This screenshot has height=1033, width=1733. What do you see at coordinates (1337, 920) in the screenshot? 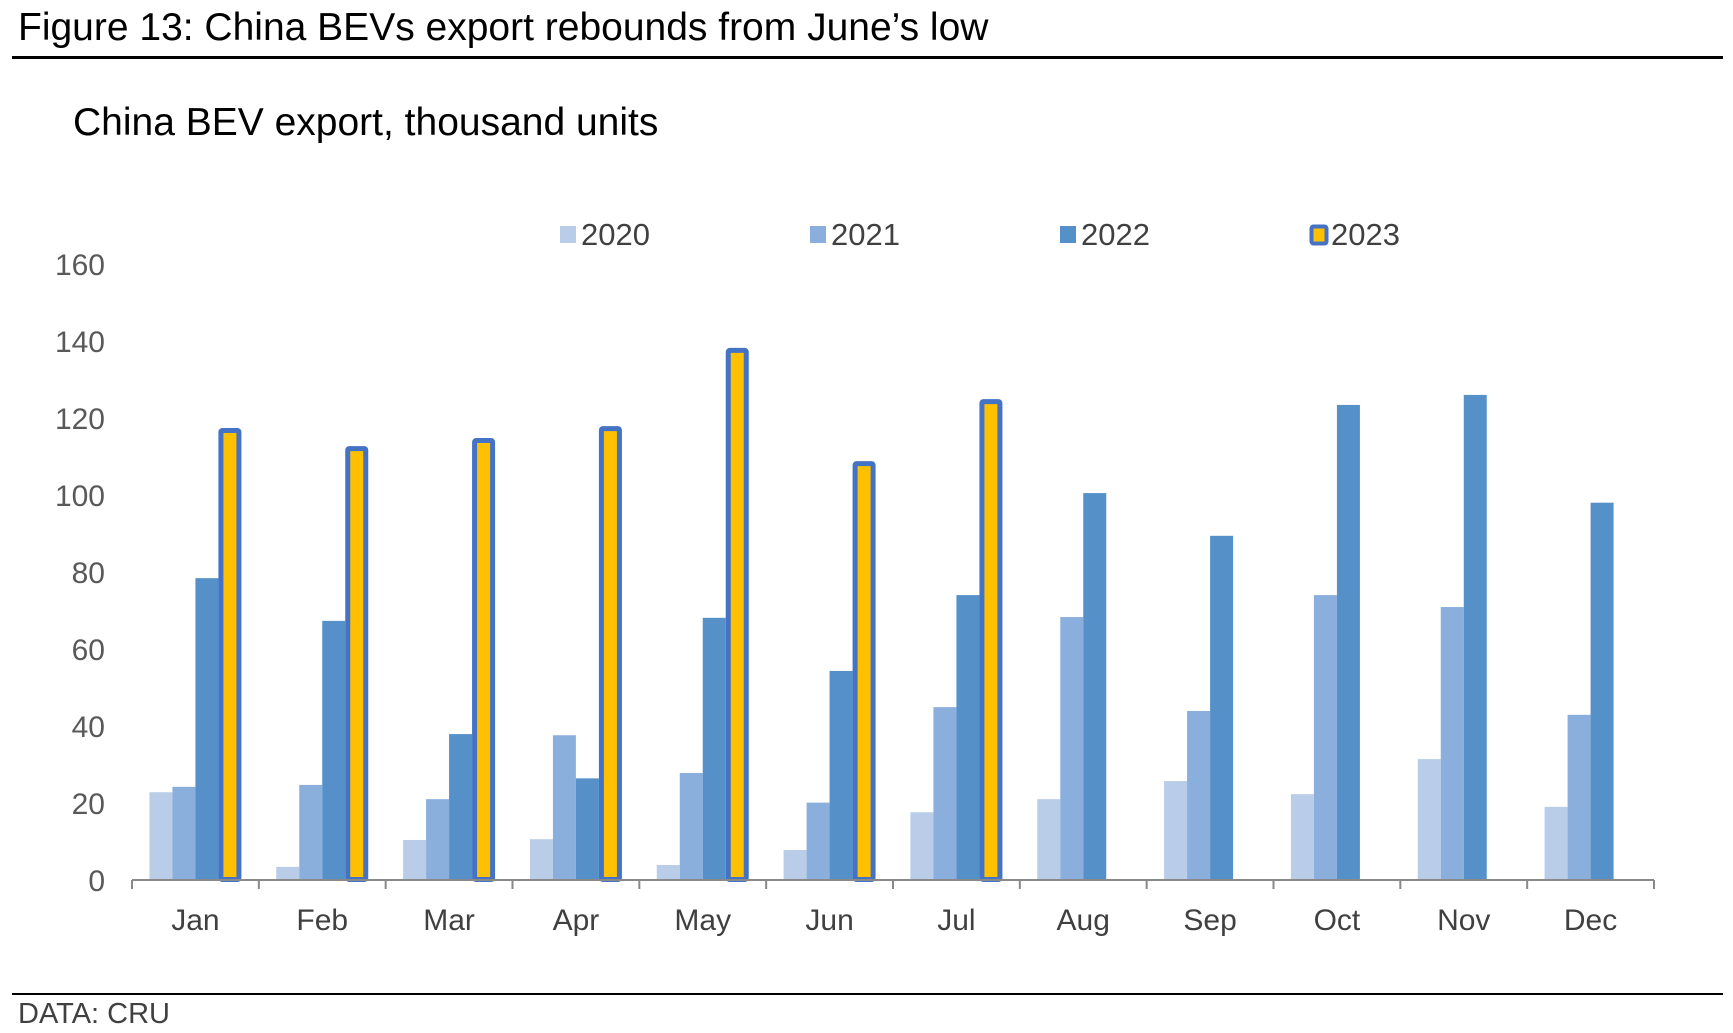
I see `x-tick-label: Oct` at bounding box center [1337, 920].